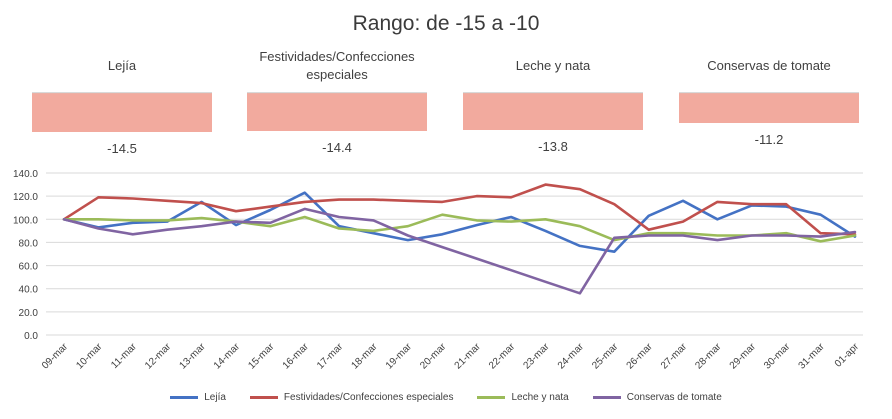  Describe the element at coordinates (769, 140) in the screenshot. I see `bar-data-label: -11.2` at that location.